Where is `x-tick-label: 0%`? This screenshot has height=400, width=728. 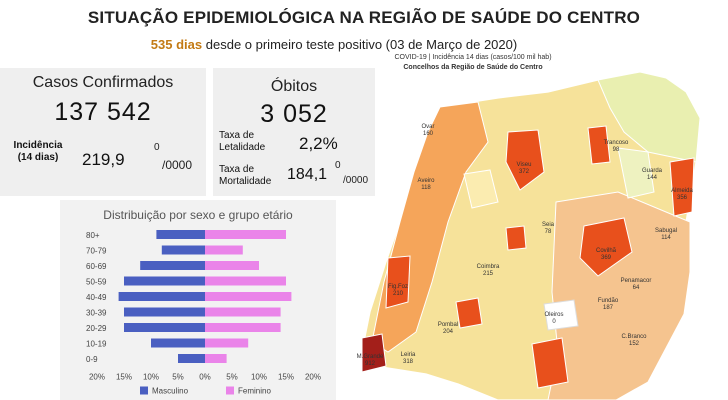
x-tick-label: 0% is located at coordinates (205, 377).